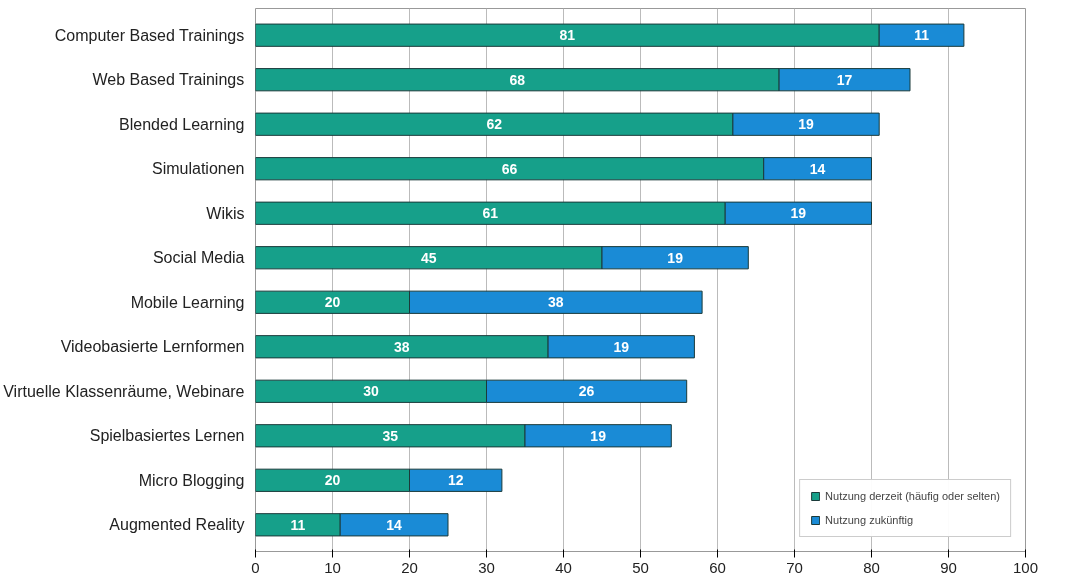  What do you see at coordinates (509, 168) in the screenshot?
I see `data-label: 66` at bounding box center [509, 168].